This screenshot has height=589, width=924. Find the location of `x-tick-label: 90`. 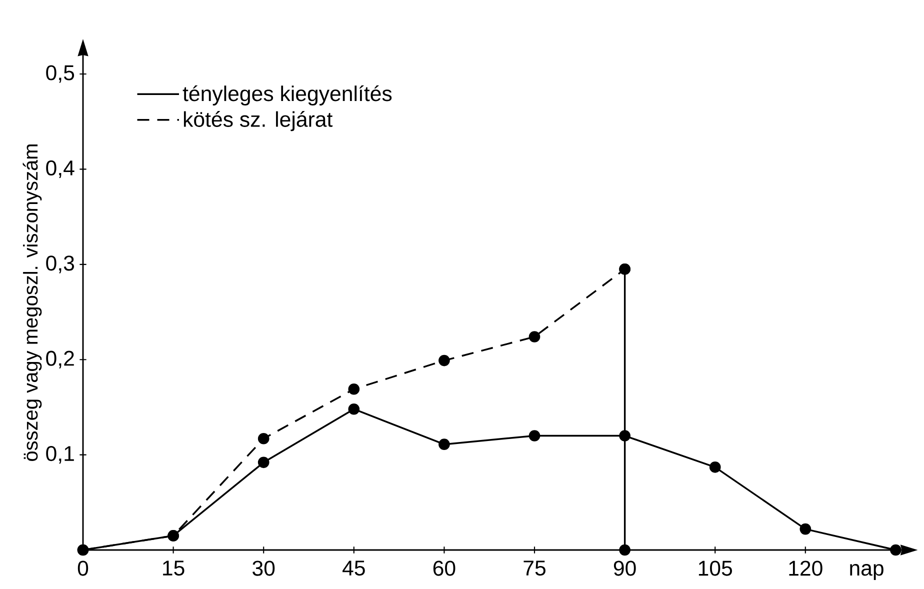

x-tick-label: 90 is located at coordinates (625, 568).